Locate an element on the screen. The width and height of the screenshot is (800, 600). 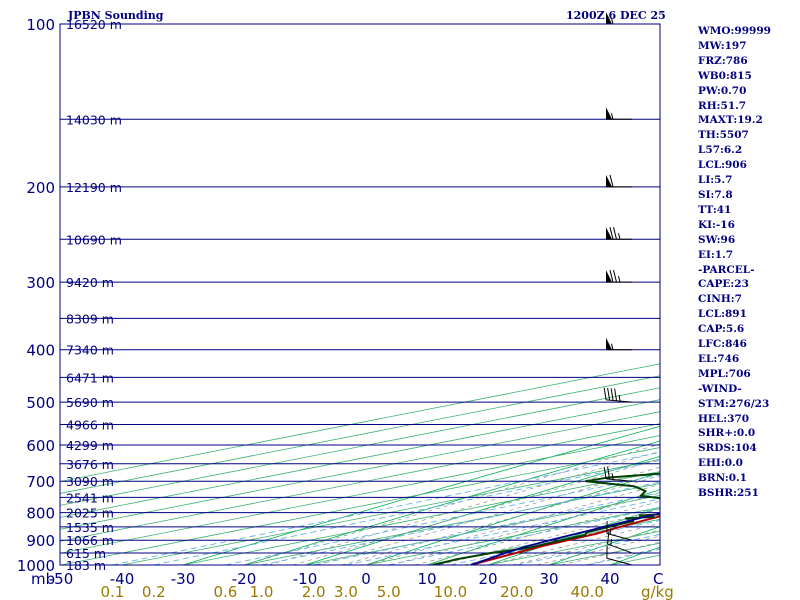
index-item: TH:5507 is located at coordinates (723, 135).